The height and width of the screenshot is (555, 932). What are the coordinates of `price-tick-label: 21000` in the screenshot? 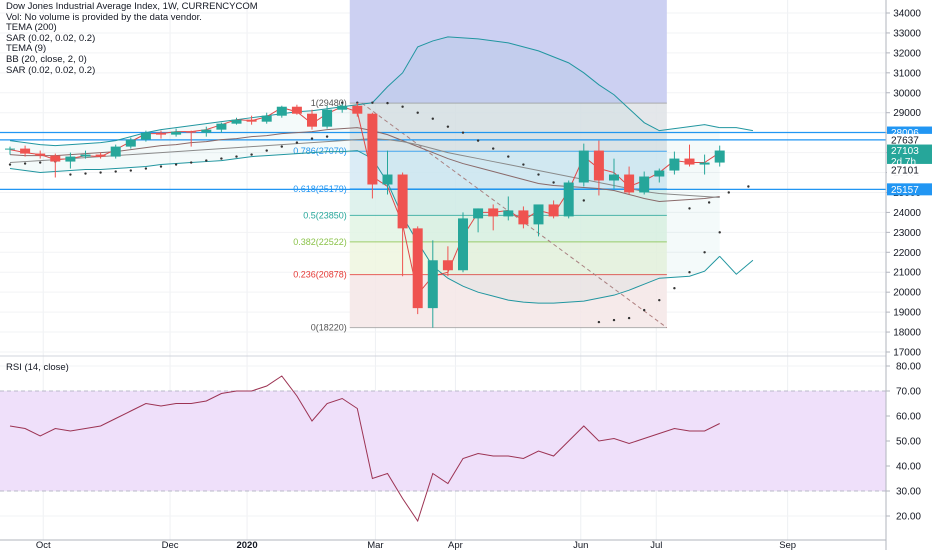 It's located at (907, 273).